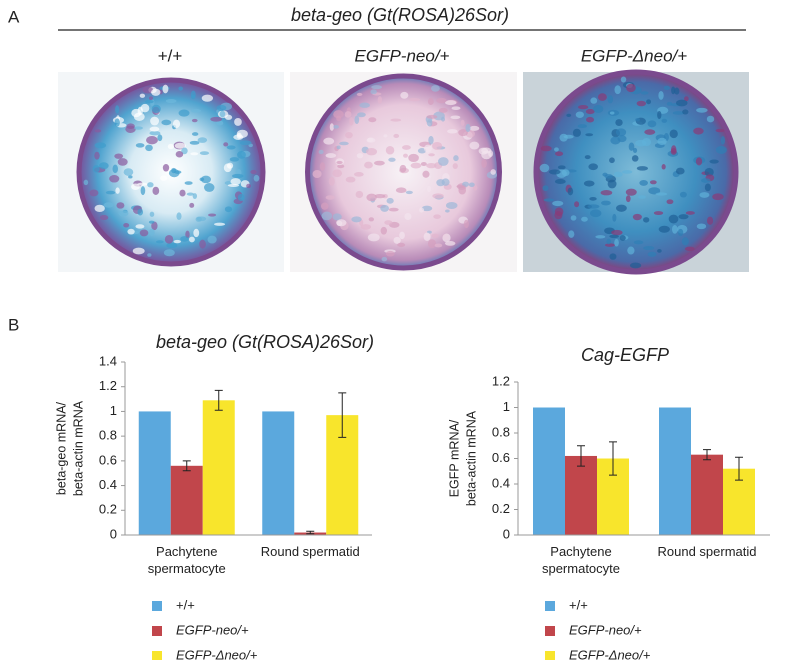  Describe the element at coordinates (13, 324) in the screenshot. I see `panel-label: B` at that location.